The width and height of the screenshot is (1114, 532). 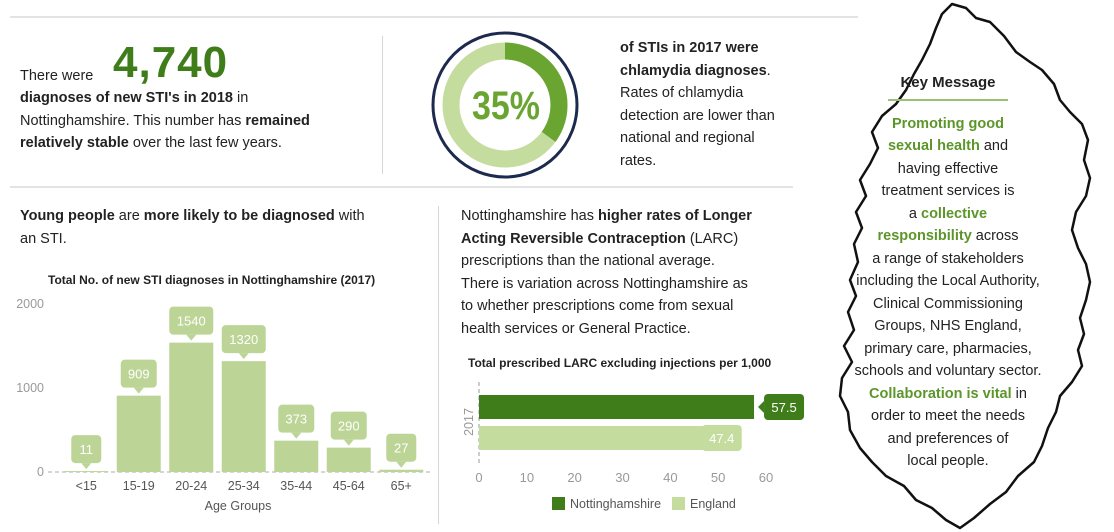 I want to click on x-tick-label: <15, so click(x=86, y=486).